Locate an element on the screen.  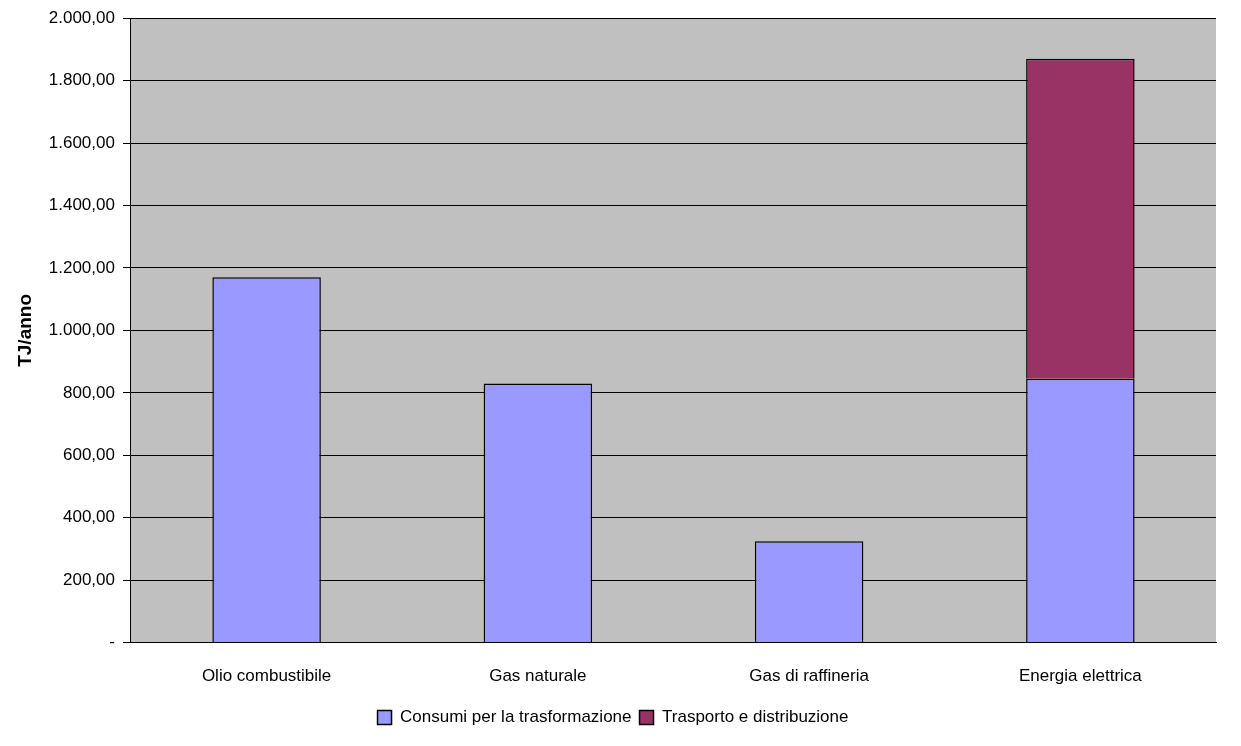
x-tick-label: Olio combustibile is located at coordinates (266, 676).